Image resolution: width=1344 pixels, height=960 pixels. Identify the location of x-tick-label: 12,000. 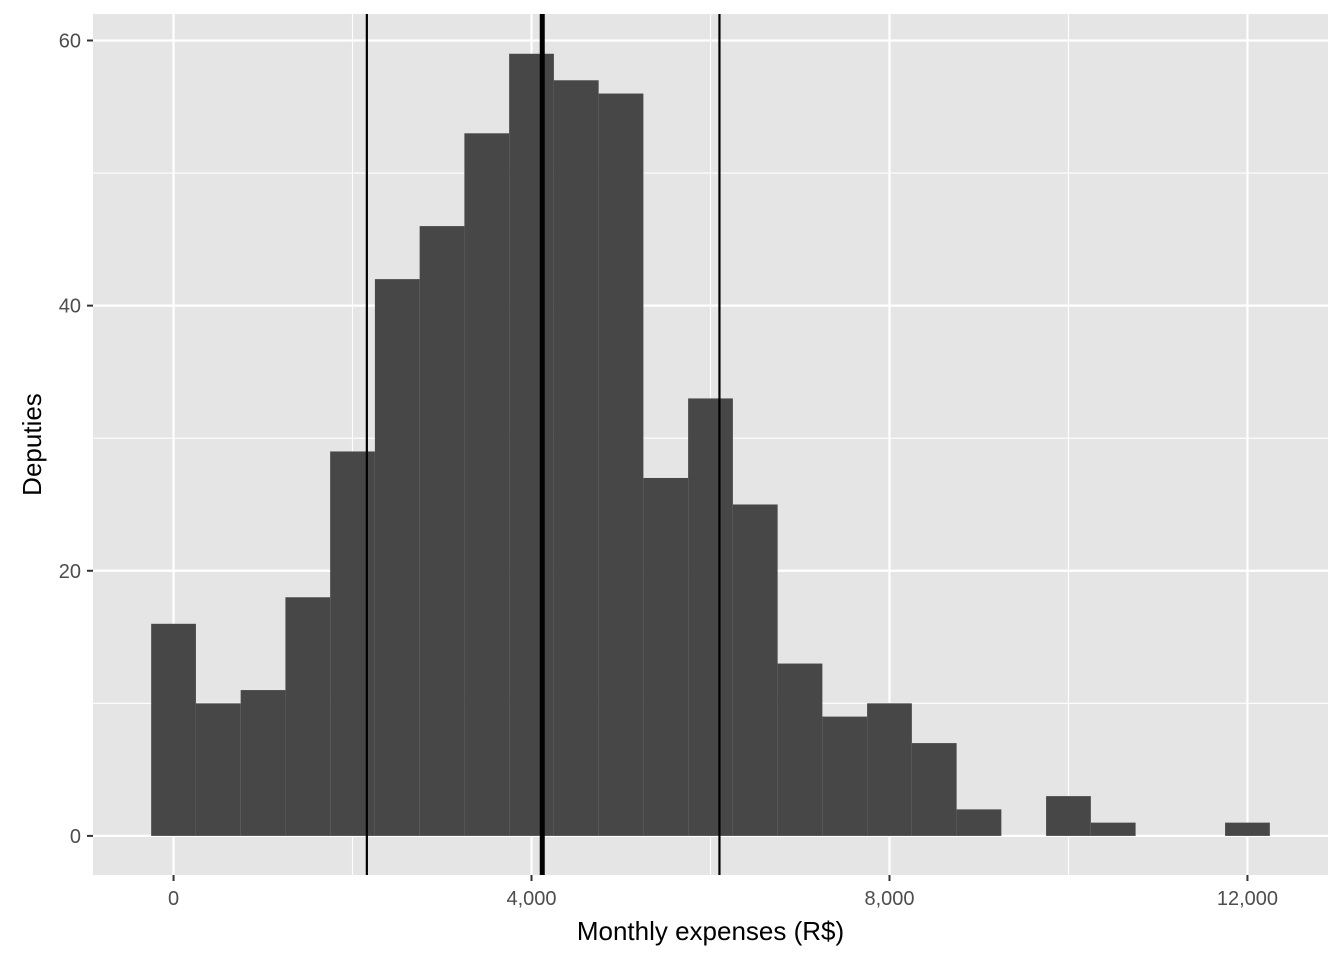
(1247, 899).